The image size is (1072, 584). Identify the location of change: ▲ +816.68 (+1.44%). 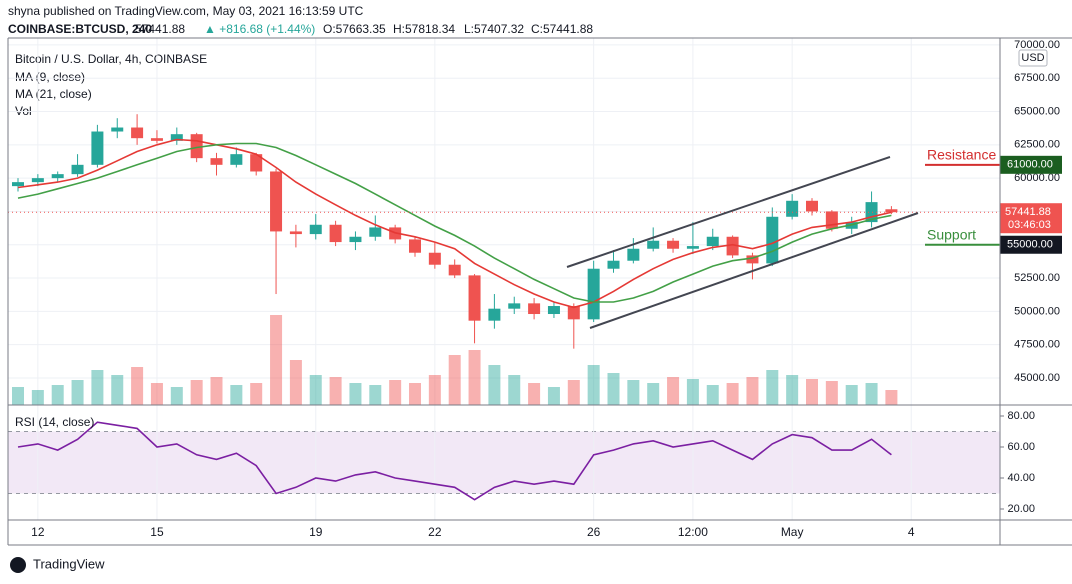
(259, 29).